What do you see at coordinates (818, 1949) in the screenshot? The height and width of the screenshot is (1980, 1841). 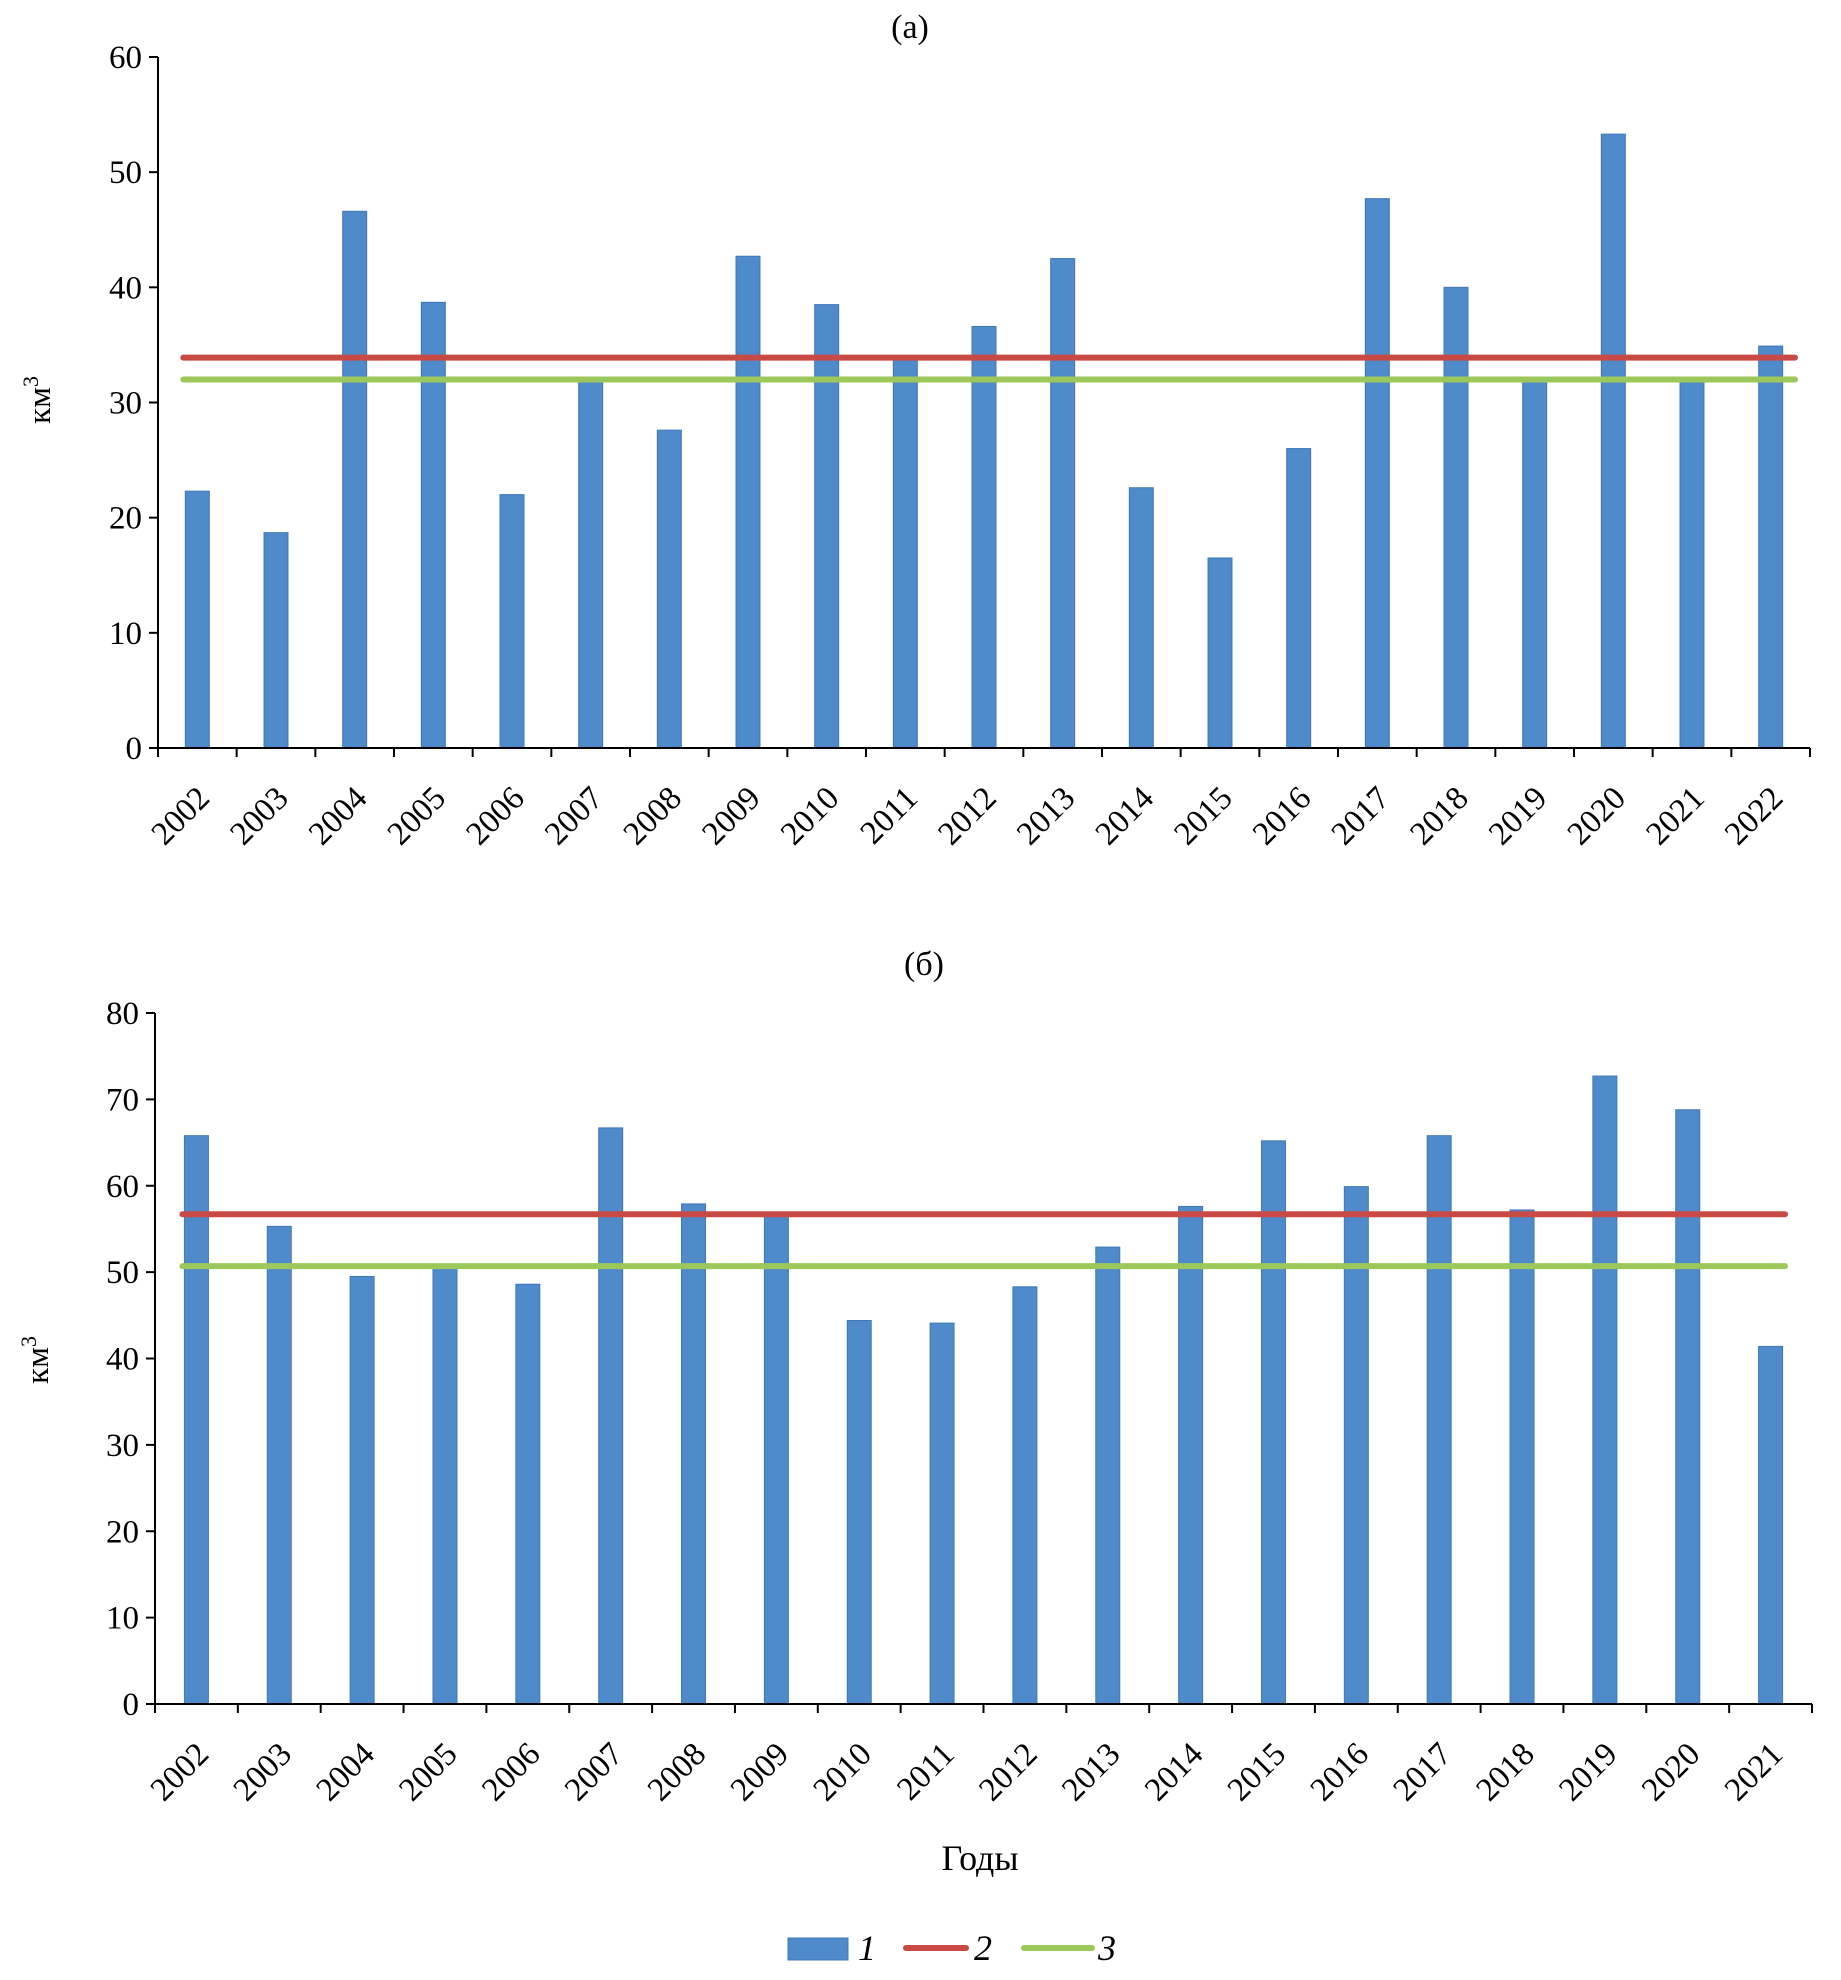 I see `legend-swatch-bar` at bounding box center [818, 1949].